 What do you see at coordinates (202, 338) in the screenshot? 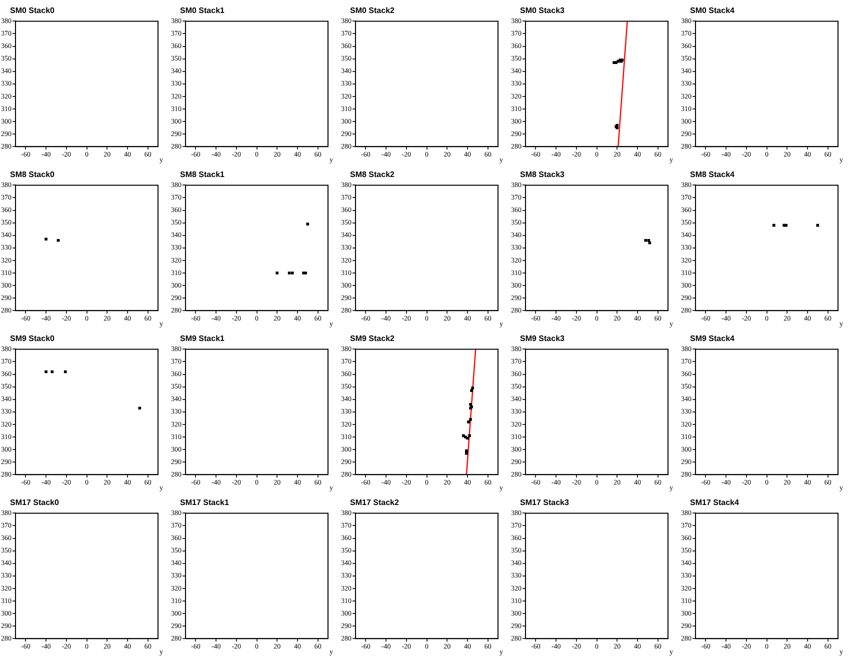
I see `chart-title: SM9 Stack1` at bounding box center [202, 338].